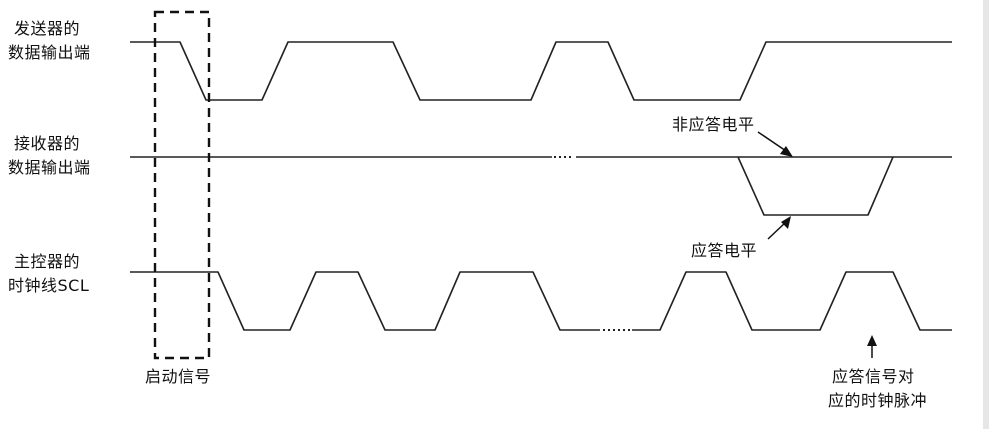 The width and height of the screenshot is (989, 429). I want to click on nack-arrowhead, so click(786, 151).